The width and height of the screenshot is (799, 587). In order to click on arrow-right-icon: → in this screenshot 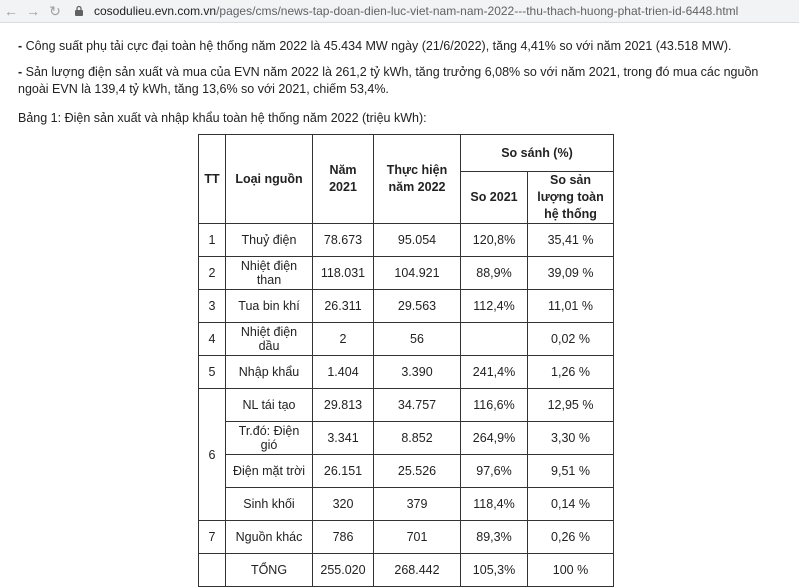, I will do `click(33, 11)`.